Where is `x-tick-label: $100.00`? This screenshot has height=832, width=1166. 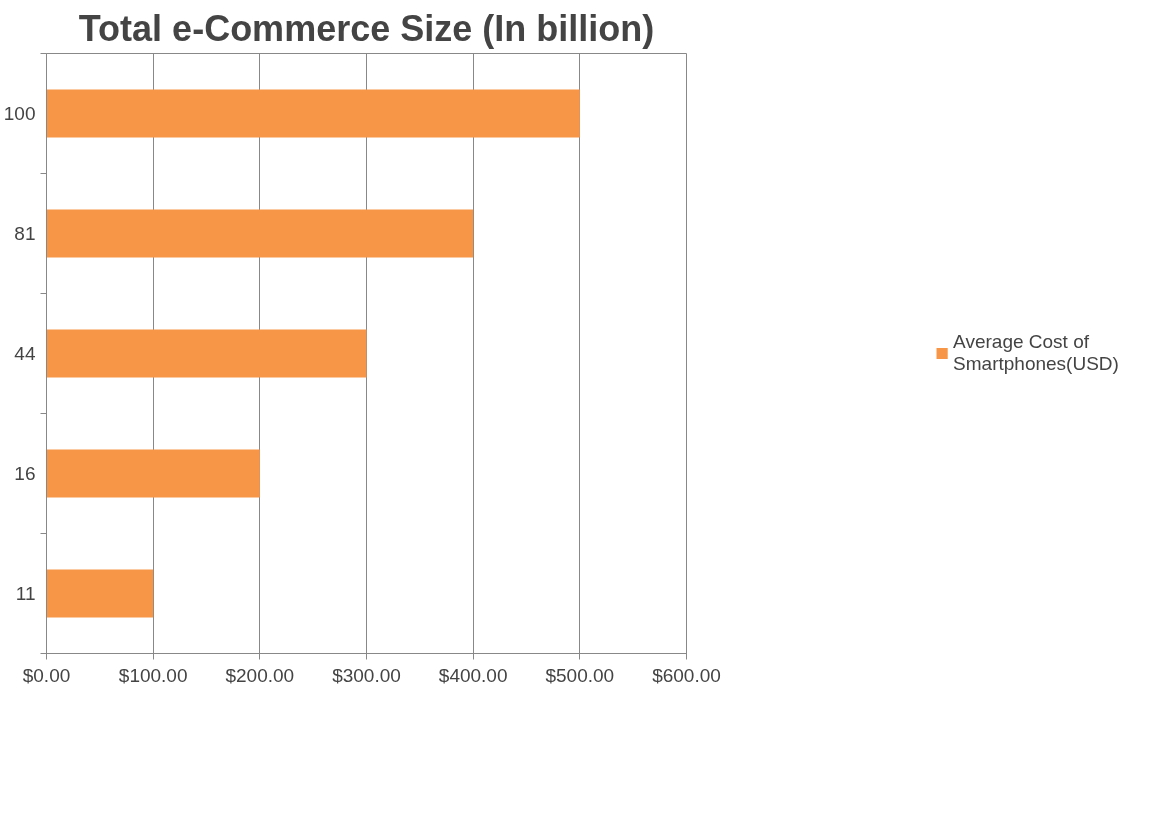
x-tick-label: $100.00 is located at coordinates (153, 675).